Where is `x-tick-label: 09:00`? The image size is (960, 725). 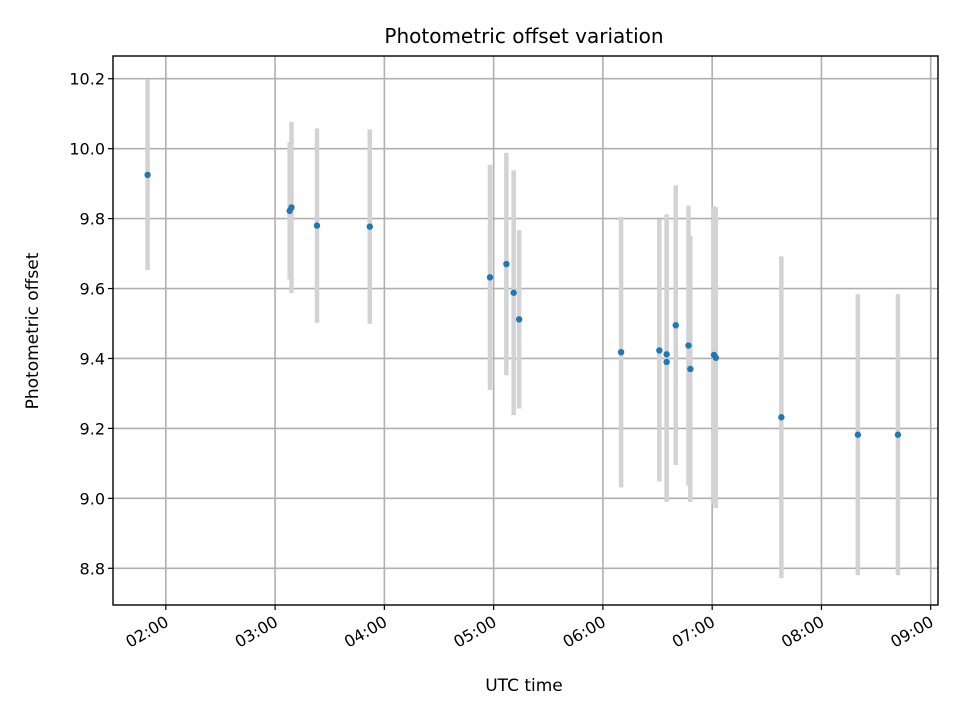
x-tick-label: 09:00 is located at coordinates (911, 632).